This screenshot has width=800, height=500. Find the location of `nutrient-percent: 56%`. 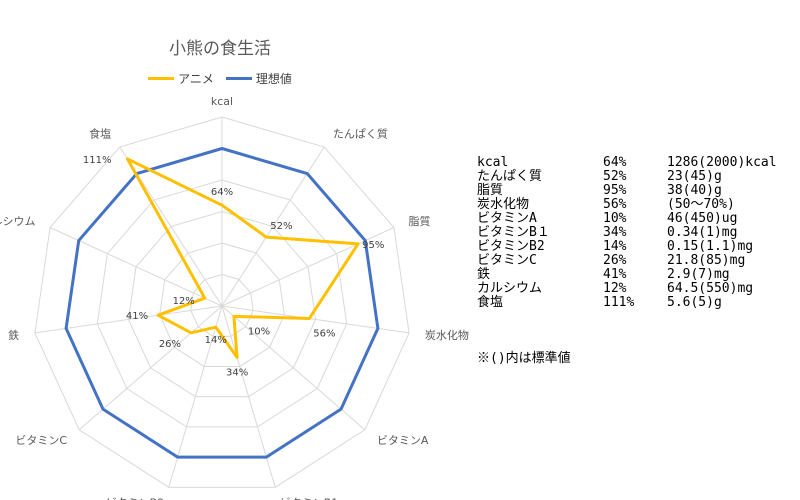

nutrient-percent: 56% is located at coordinates (615, 204).